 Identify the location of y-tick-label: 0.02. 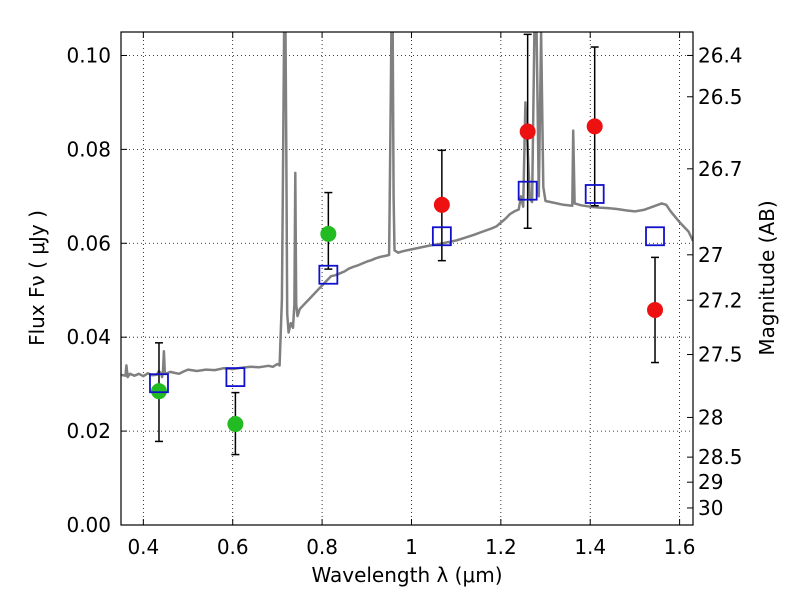
(88, 431).